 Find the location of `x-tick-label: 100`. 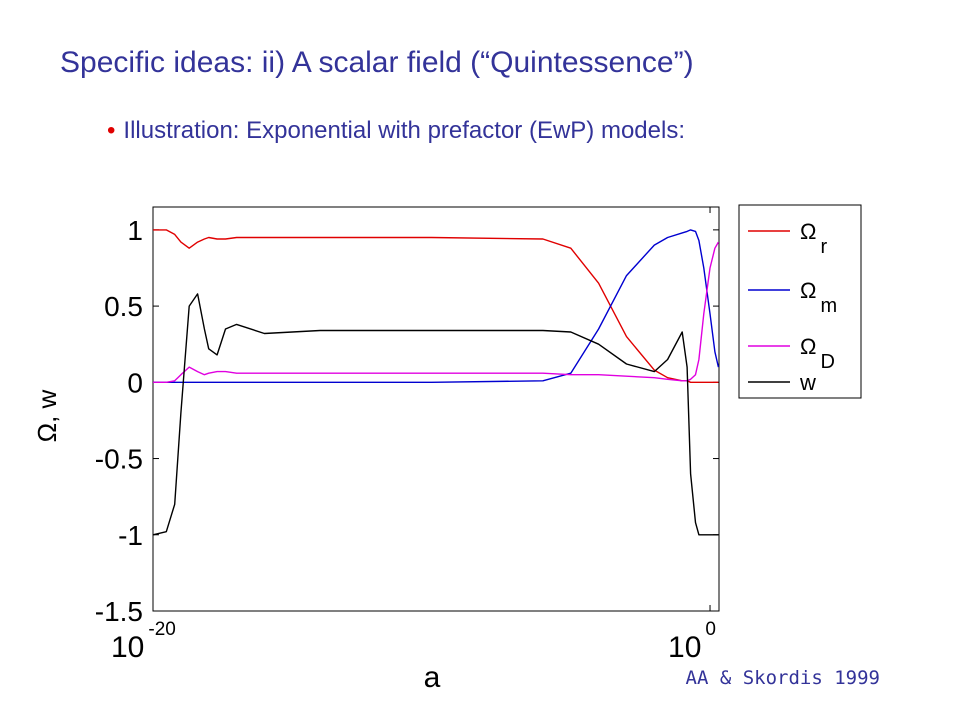

x-tick-label: 100 is located at coordinates (692, 641).